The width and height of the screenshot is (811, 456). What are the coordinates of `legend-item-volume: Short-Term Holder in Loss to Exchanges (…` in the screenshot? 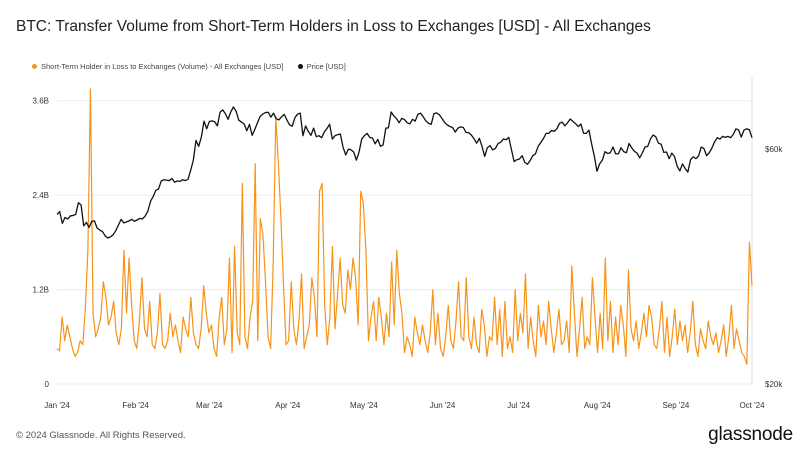 It's located at (158, 66).